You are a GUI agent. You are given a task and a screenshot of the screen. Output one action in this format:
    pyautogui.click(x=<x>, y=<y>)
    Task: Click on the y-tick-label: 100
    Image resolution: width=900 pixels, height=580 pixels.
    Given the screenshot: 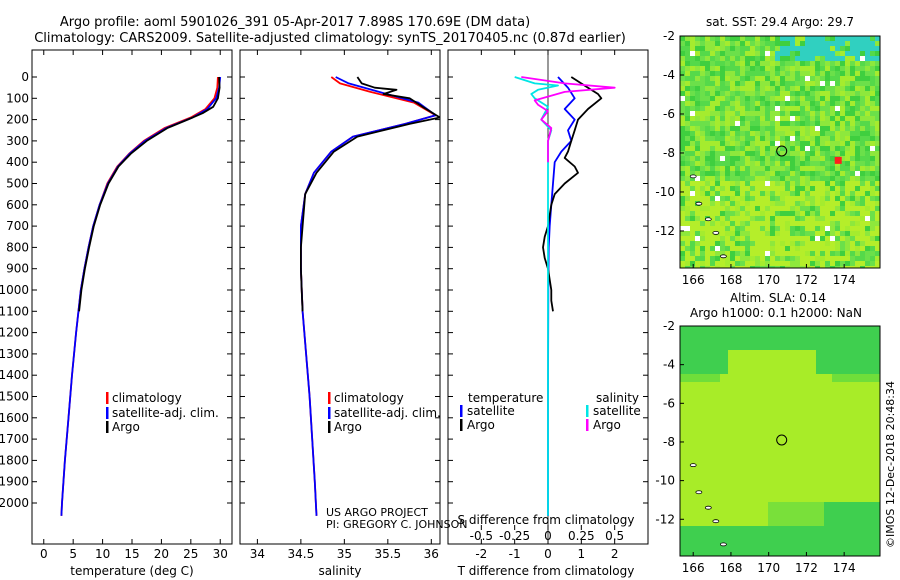 What is the action you would take?
    pyautogui.click(x=17, y=98)
    